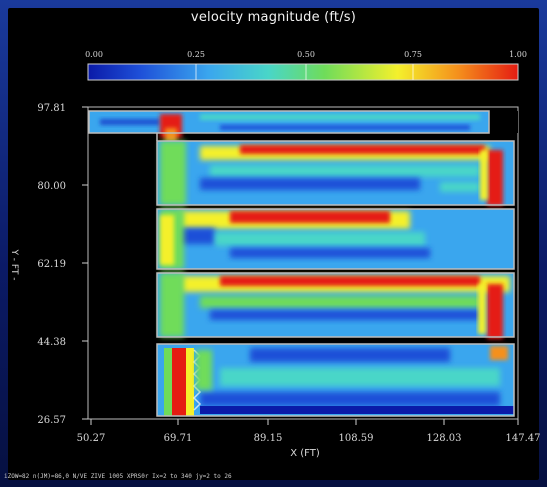 Image resolution: width=547 pixels, height=487 pixels. I want to click on colorbar-tick-3: 0.75, so click(413, 54).